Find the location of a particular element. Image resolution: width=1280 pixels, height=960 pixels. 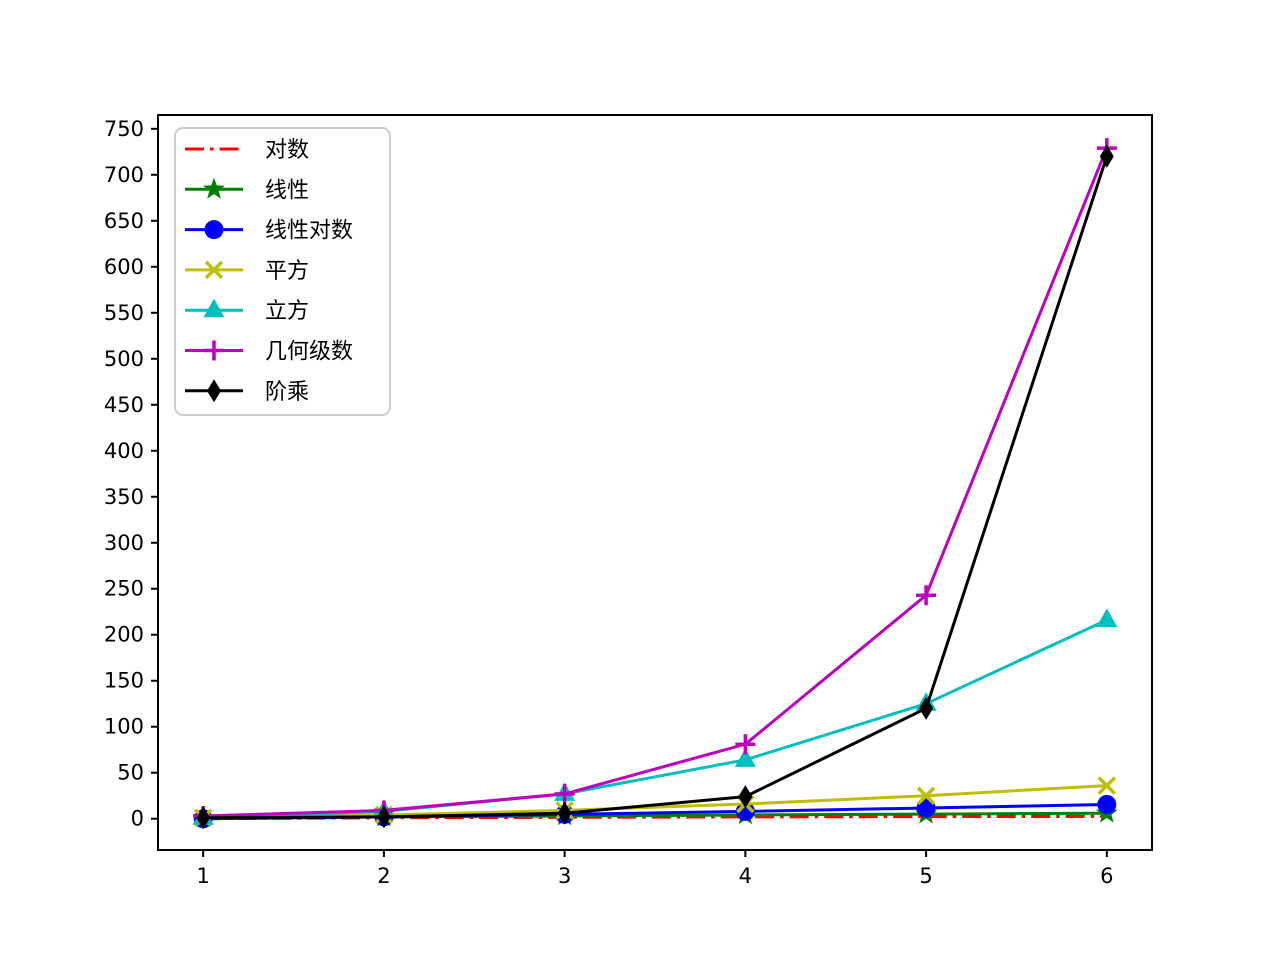

y-tick-label: 700 is located at coordinates (124, 175).